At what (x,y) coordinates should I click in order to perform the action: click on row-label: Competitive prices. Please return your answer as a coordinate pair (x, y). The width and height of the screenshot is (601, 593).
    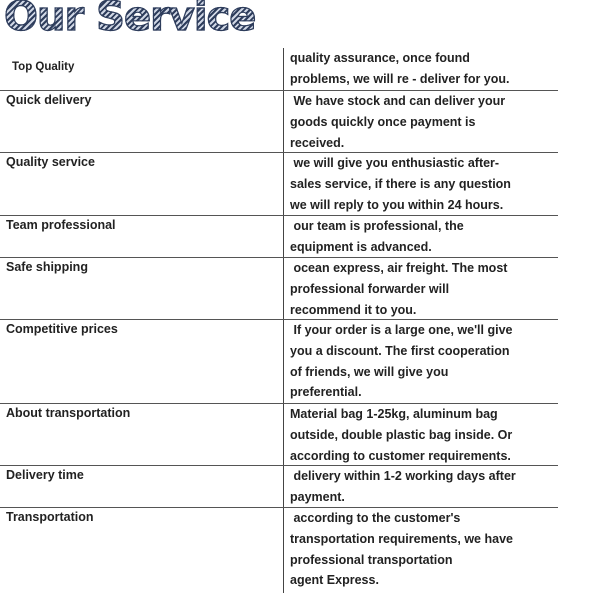
    Looking at the image, I should click on (62, 329).